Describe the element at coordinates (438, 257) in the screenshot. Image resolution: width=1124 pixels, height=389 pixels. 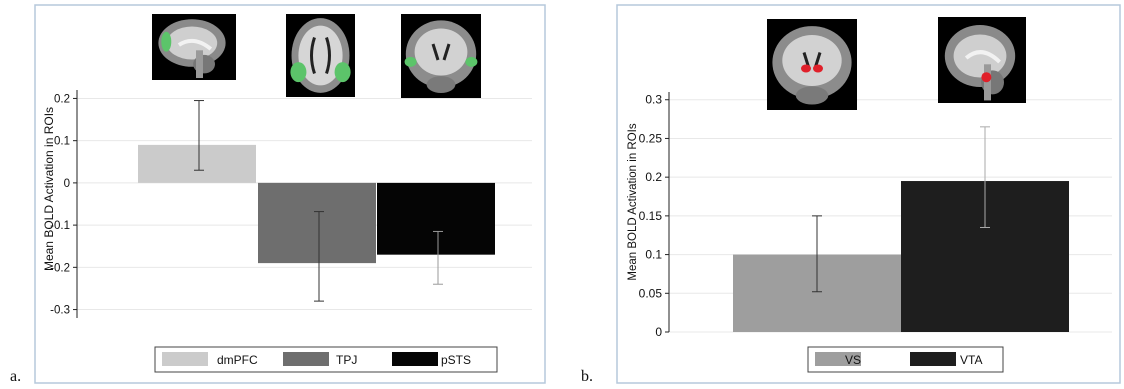
I see `error-bar-psts` at that location.